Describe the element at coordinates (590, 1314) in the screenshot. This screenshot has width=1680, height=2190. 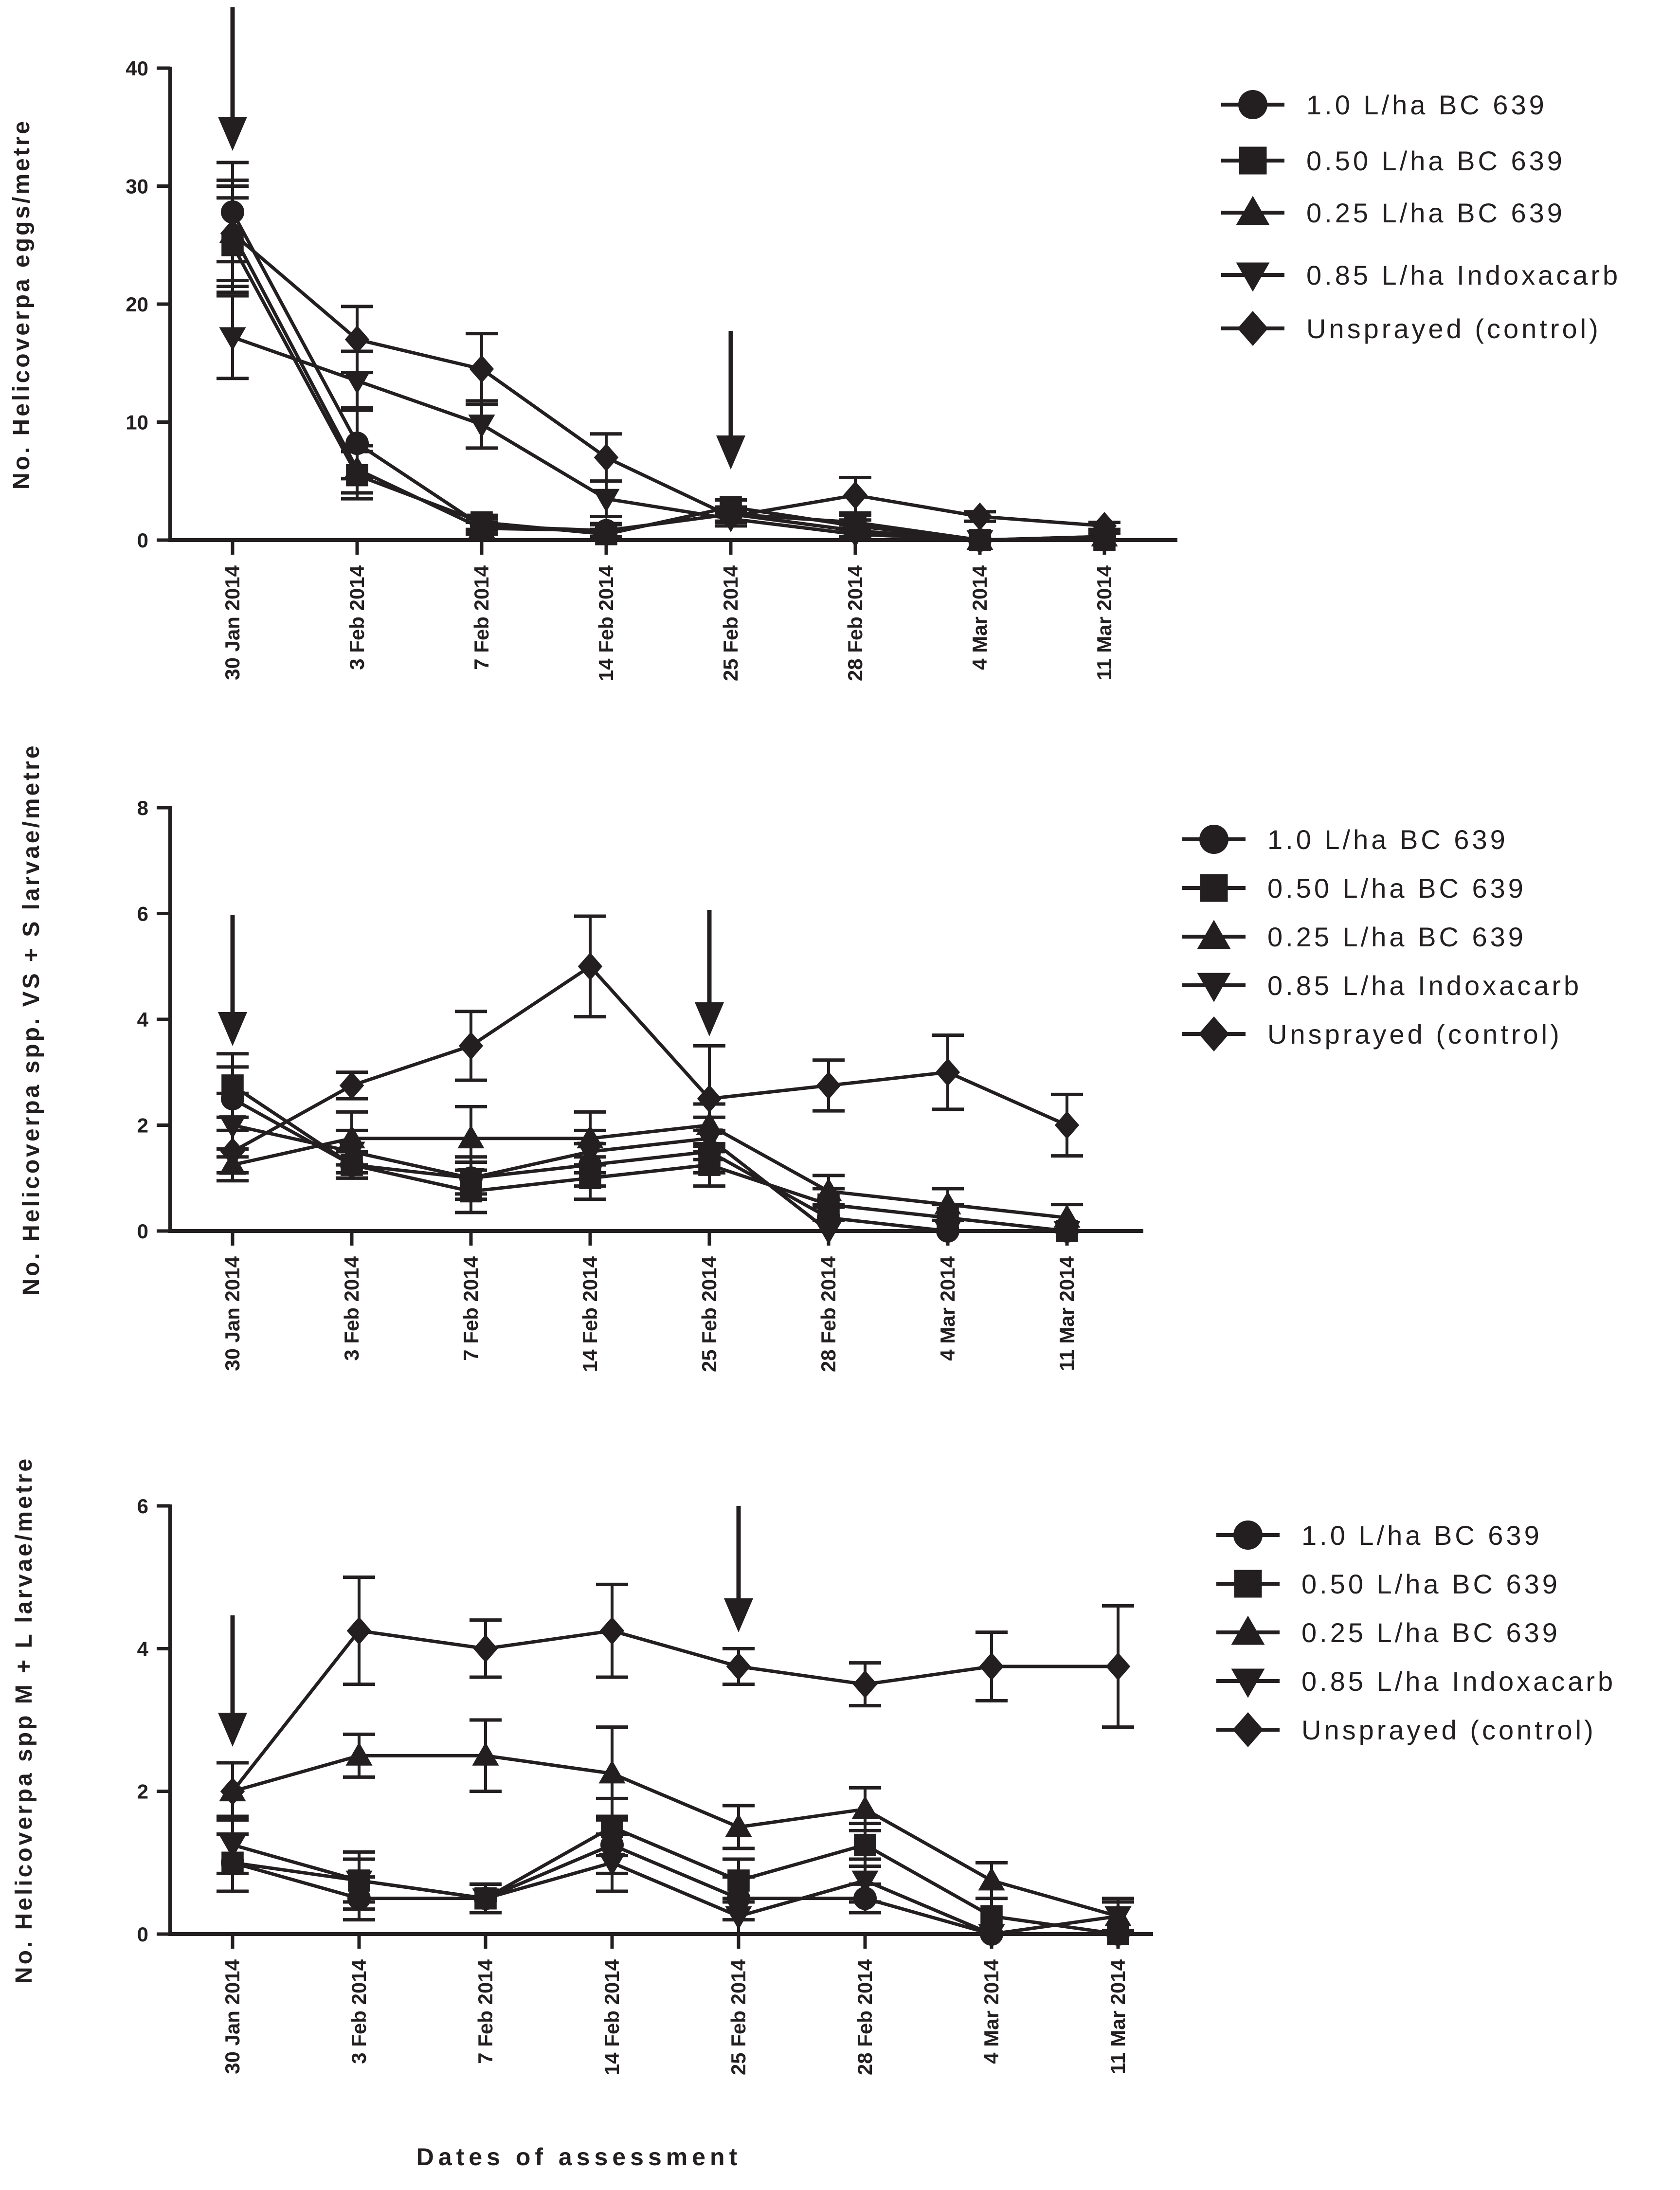
I see `x-tick-label: 14 Feb 2014` at that location.